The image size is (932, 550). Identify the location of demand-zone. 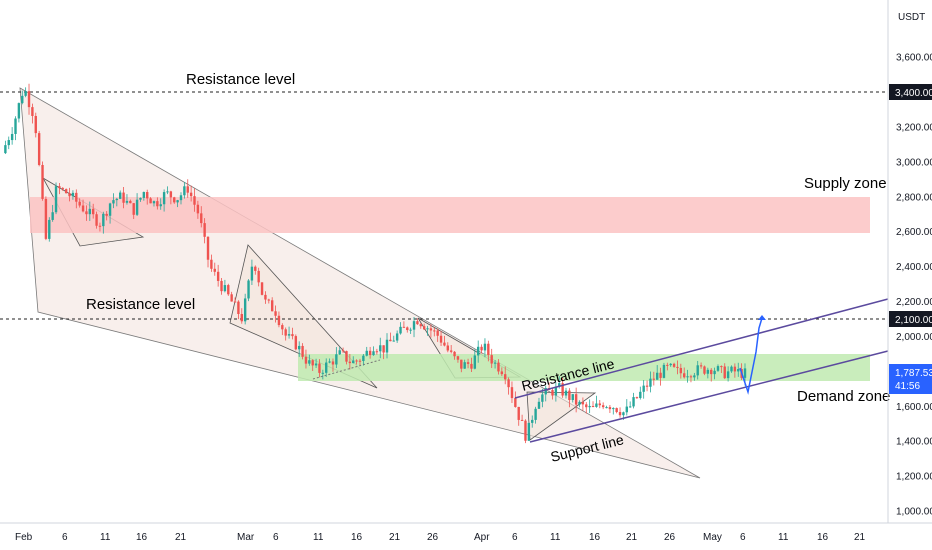
(584, 367).